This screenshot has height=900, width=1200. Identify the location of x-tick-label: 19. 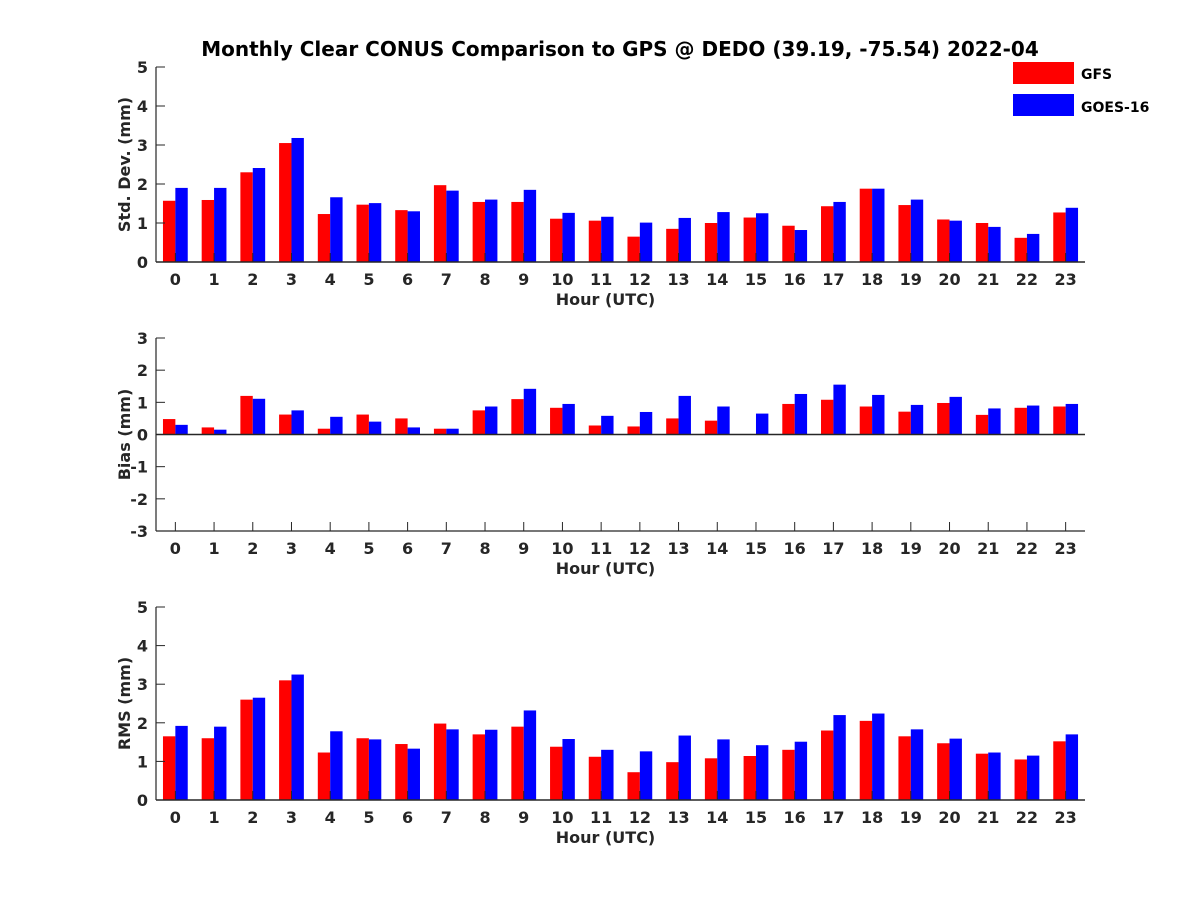
(911, 548).